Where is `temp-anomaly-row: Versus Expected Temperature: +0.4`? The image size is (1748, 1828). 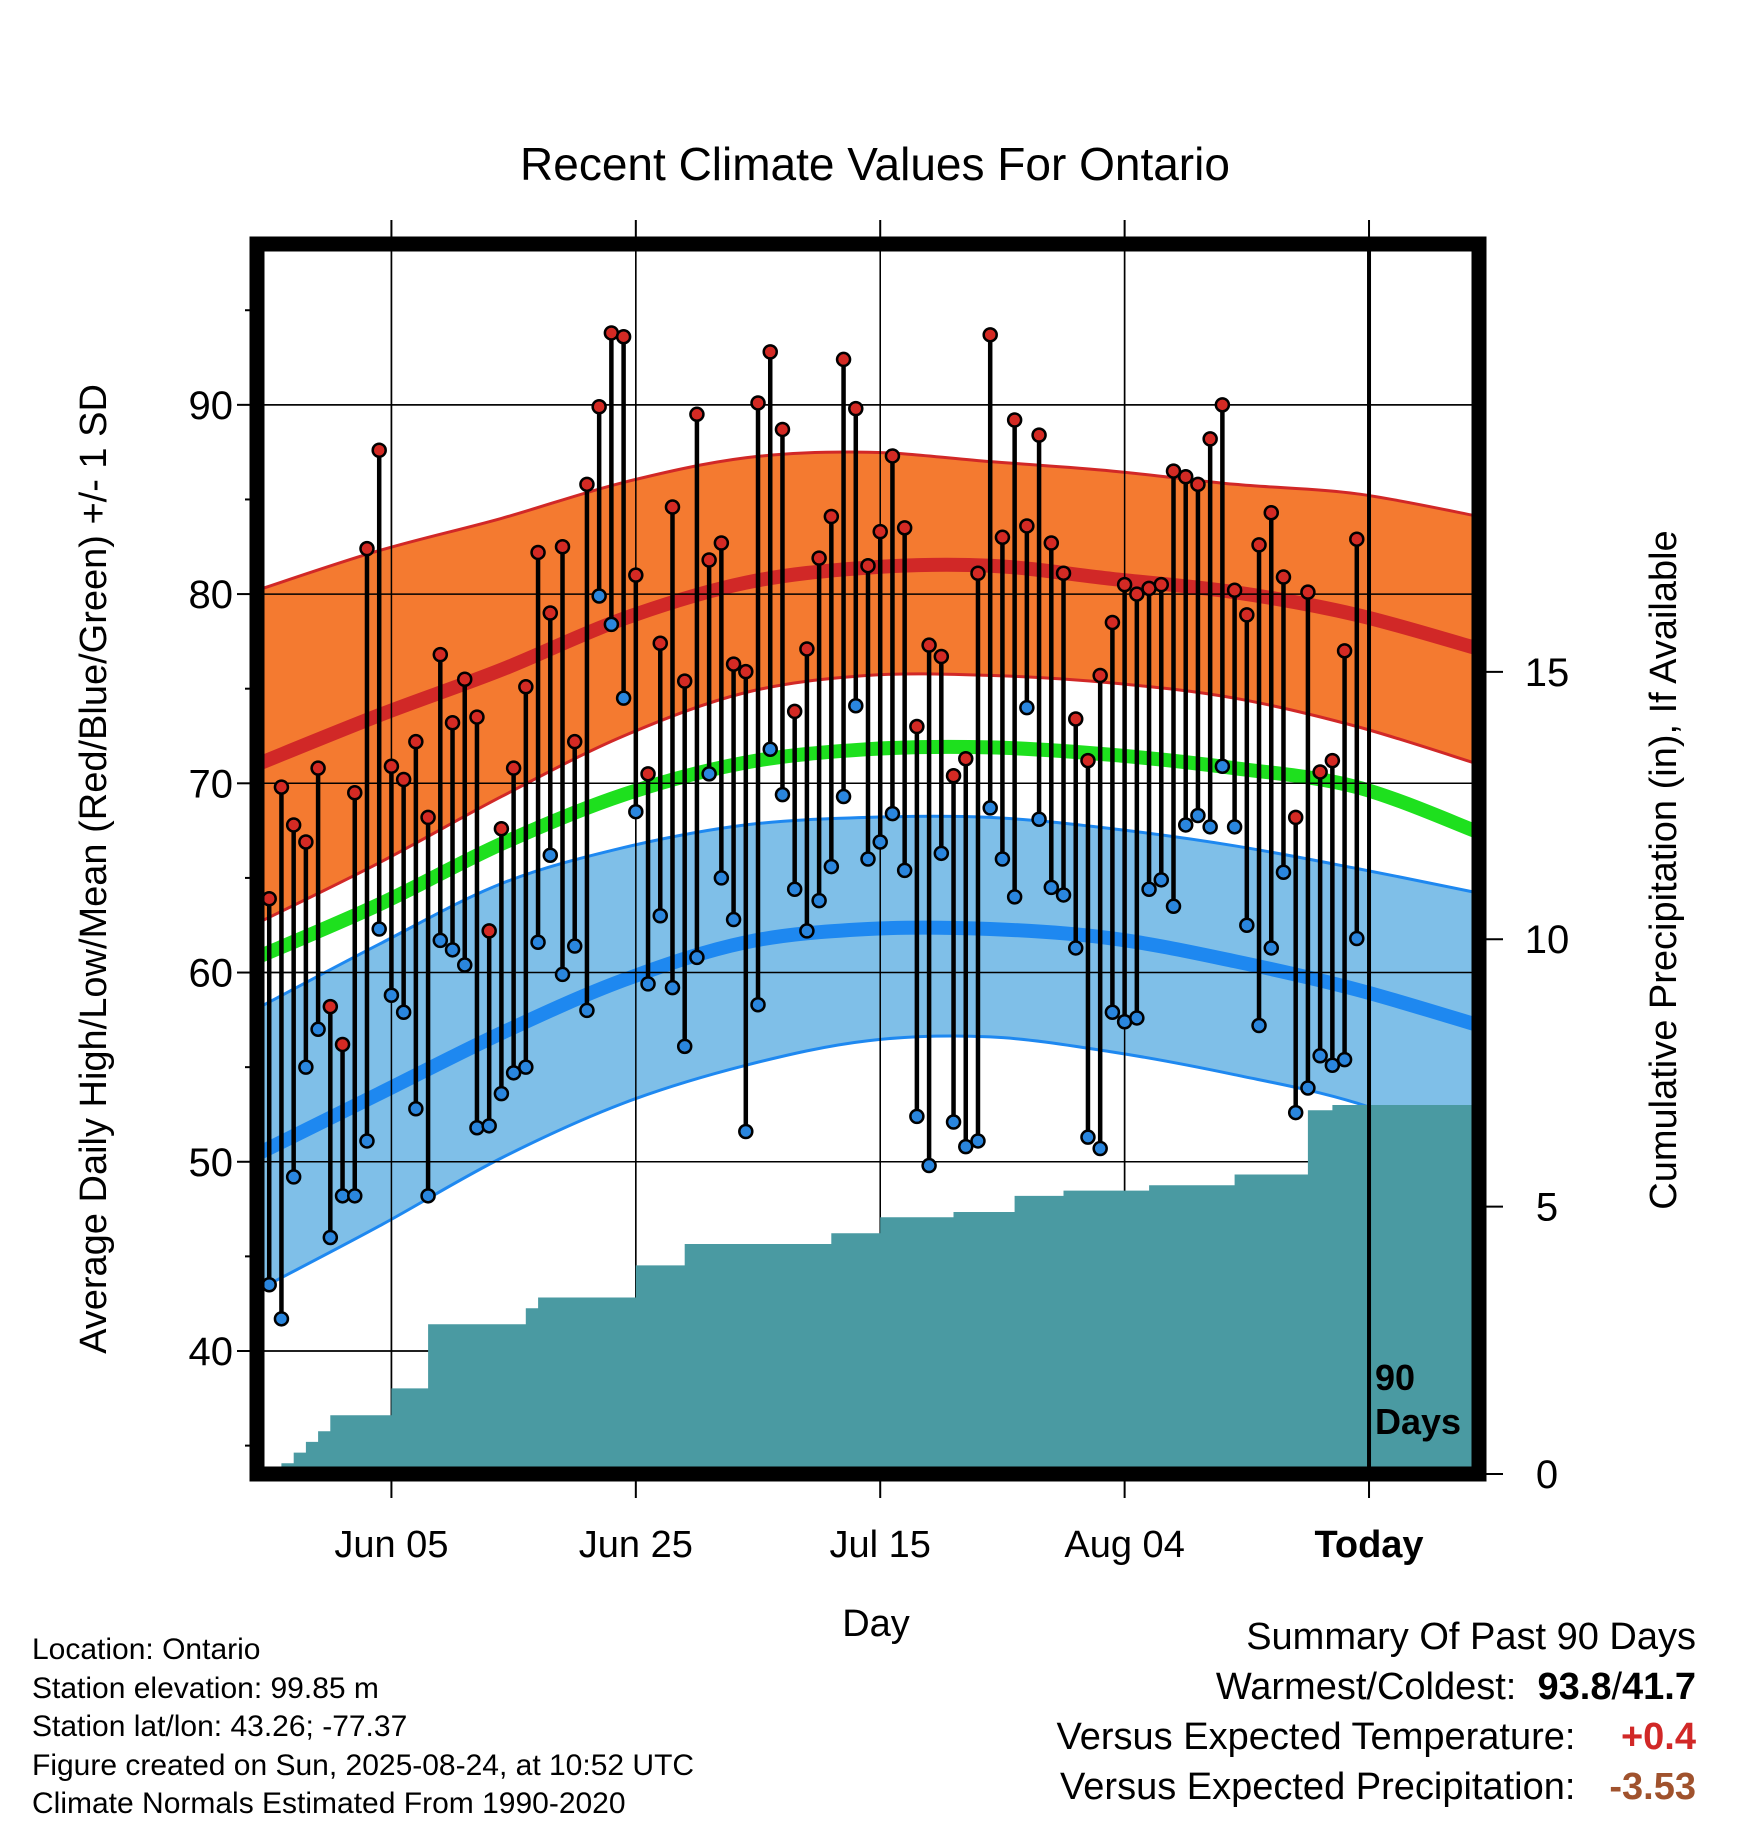 temp-anomaly-row: Versus Expected Temperature: +0.4 is located at coordinates (1376, 1737).